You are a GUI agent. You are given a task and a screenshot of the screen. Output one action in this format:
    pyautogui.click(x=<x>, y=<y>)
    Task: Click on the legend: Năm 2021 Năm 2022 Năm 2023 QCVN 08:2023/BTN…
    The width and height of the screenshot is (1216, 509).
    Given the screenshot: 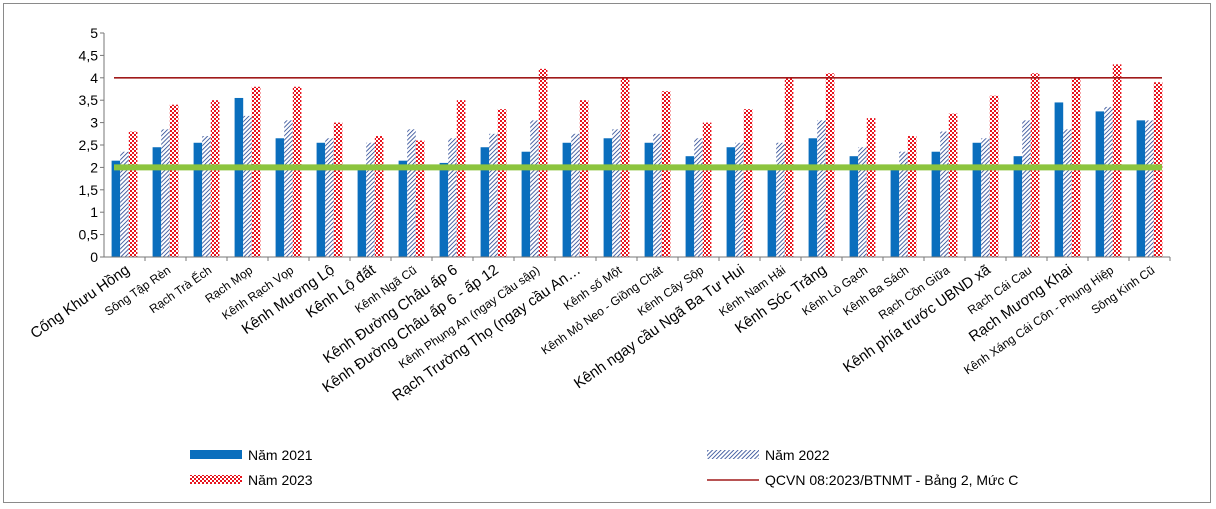 What is the action you would take?
    pyautogui.click(x=604, y=467)
    